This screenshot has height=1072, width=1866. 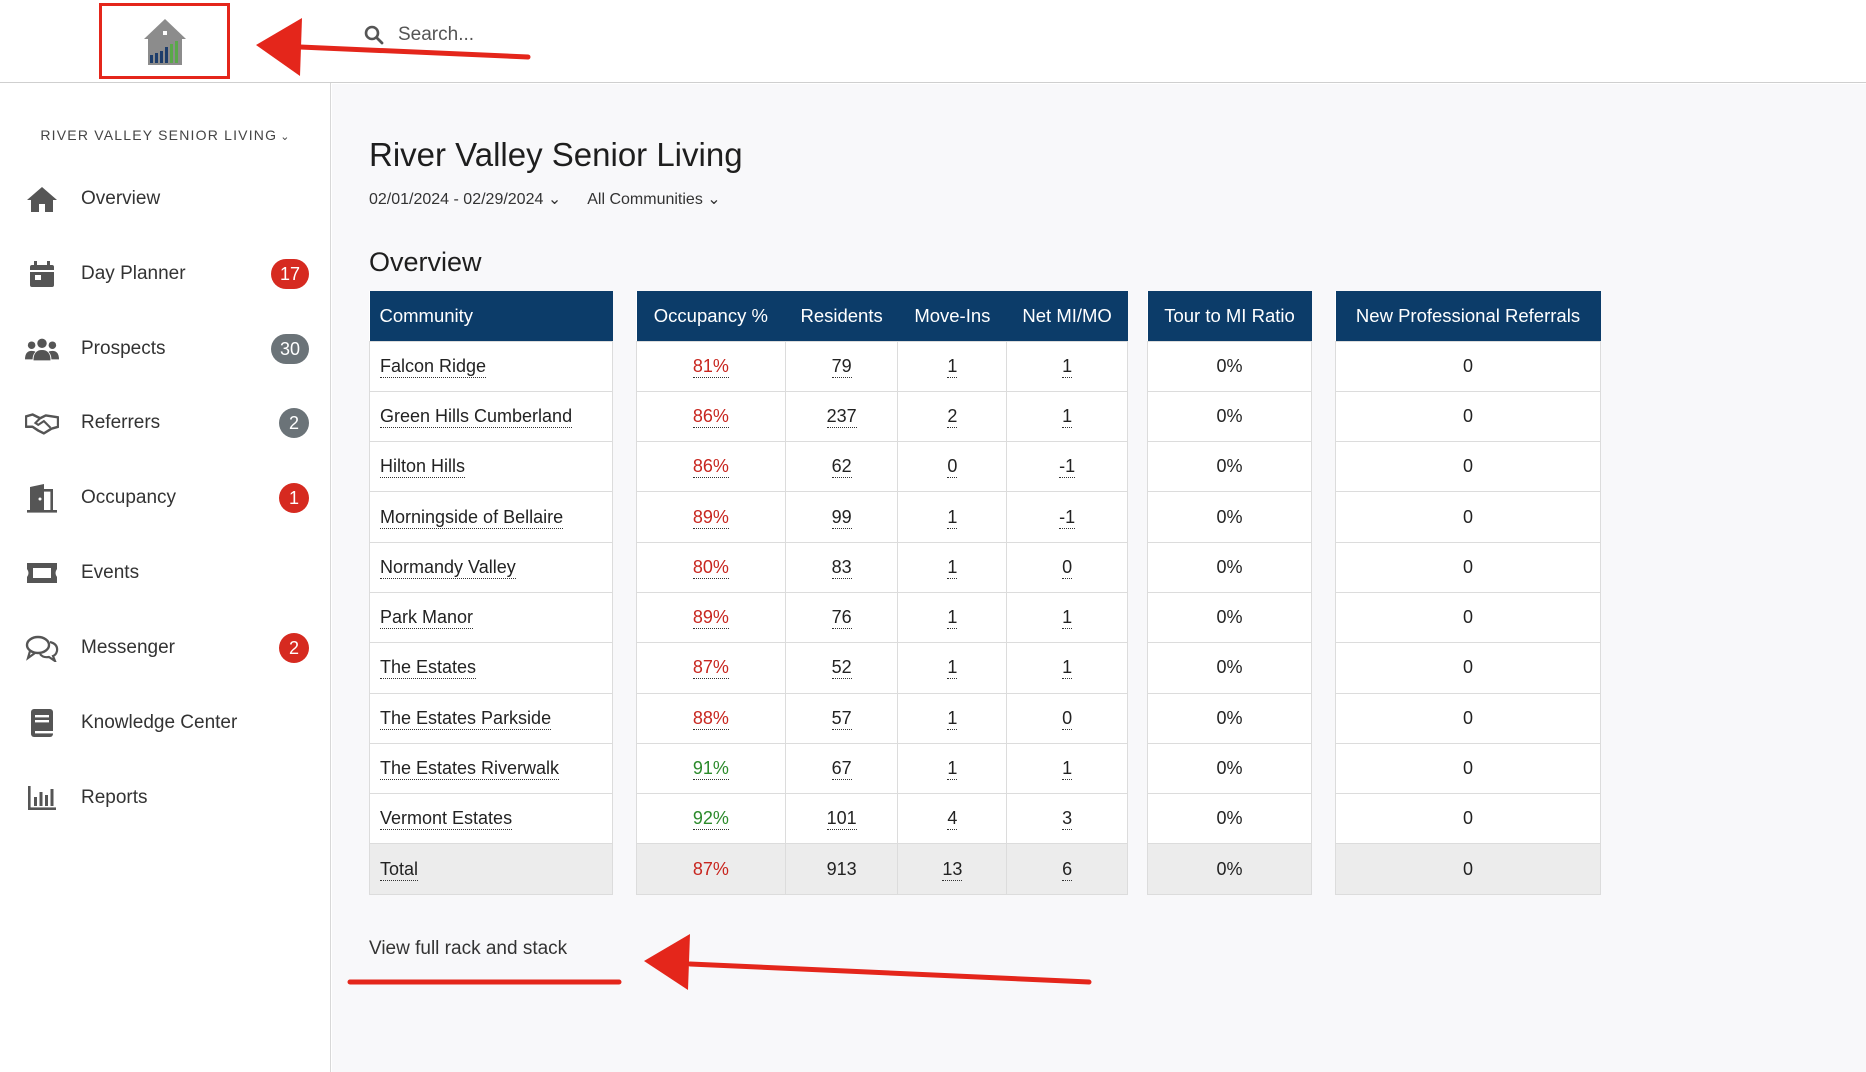 I want to click on table-row: Hilton Hills, so click(x=491, y=467).